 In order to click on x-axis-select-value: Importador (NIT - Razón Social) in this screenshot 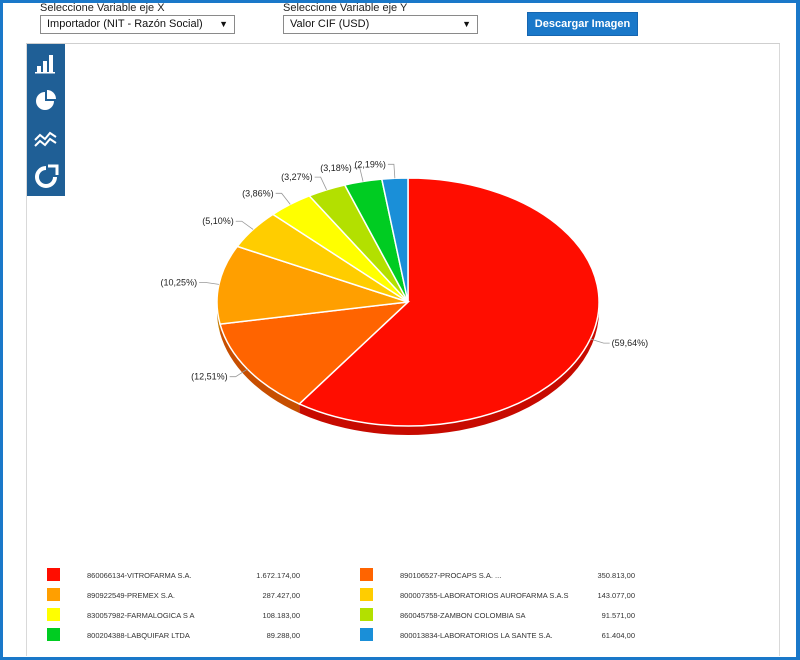, I will do `click(125, 24)`.